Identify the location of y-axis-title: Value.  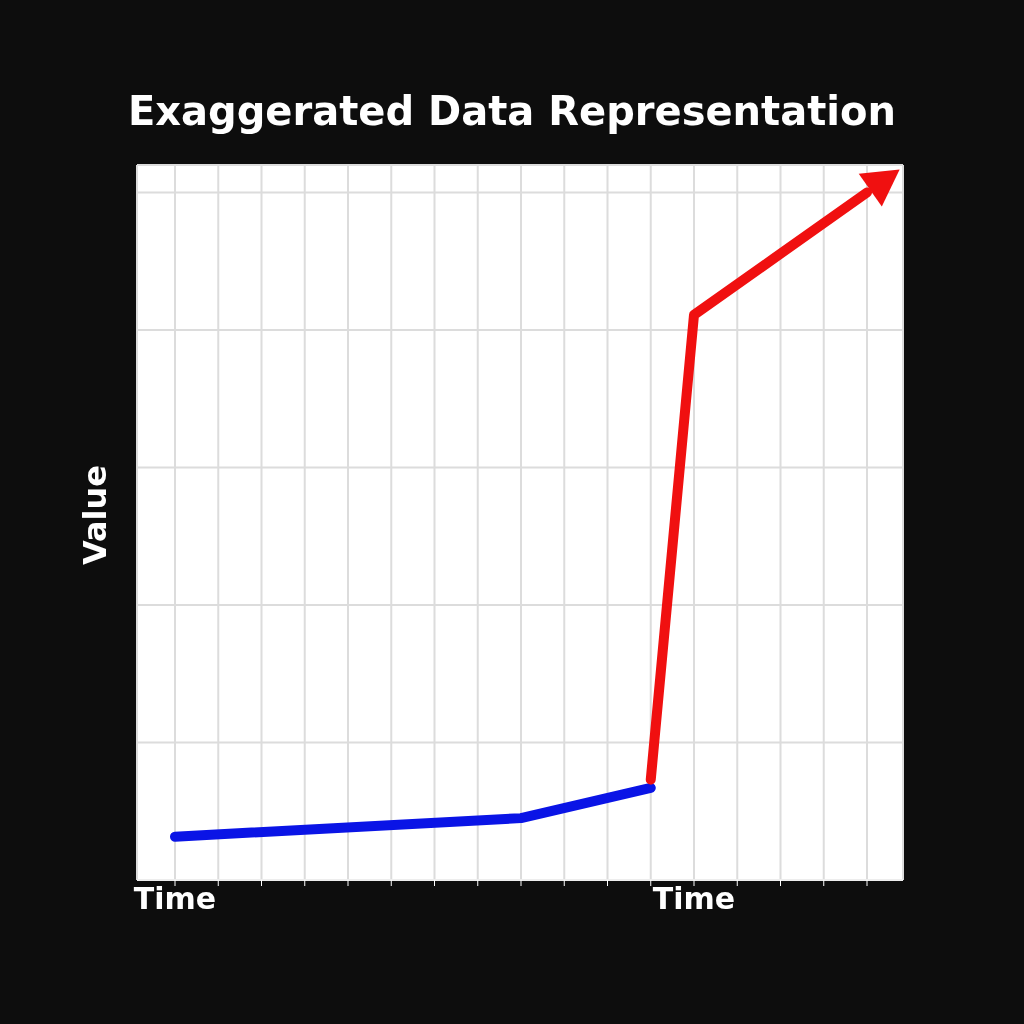
(95, 515).